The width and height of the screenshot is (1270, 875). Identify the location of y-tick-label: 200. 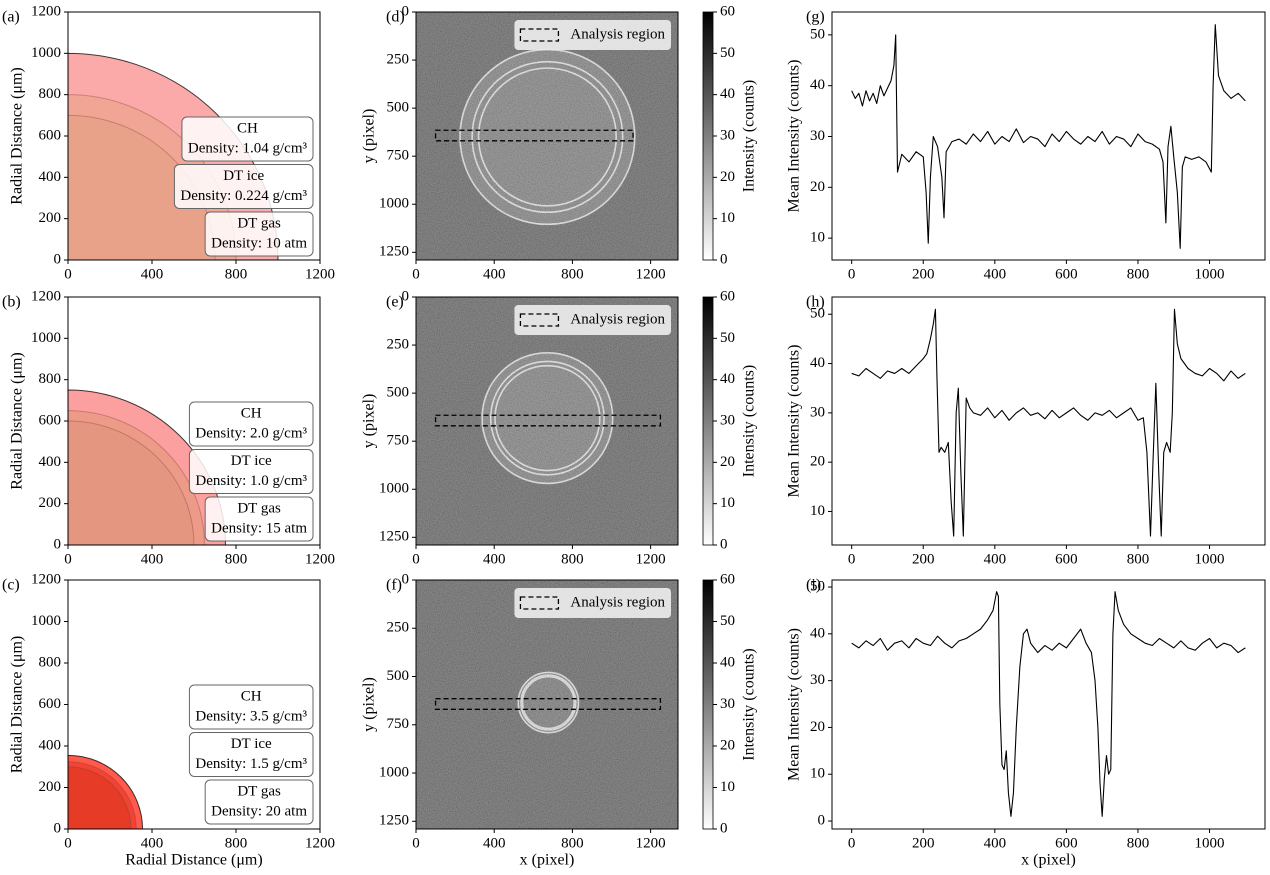
(50, 787).